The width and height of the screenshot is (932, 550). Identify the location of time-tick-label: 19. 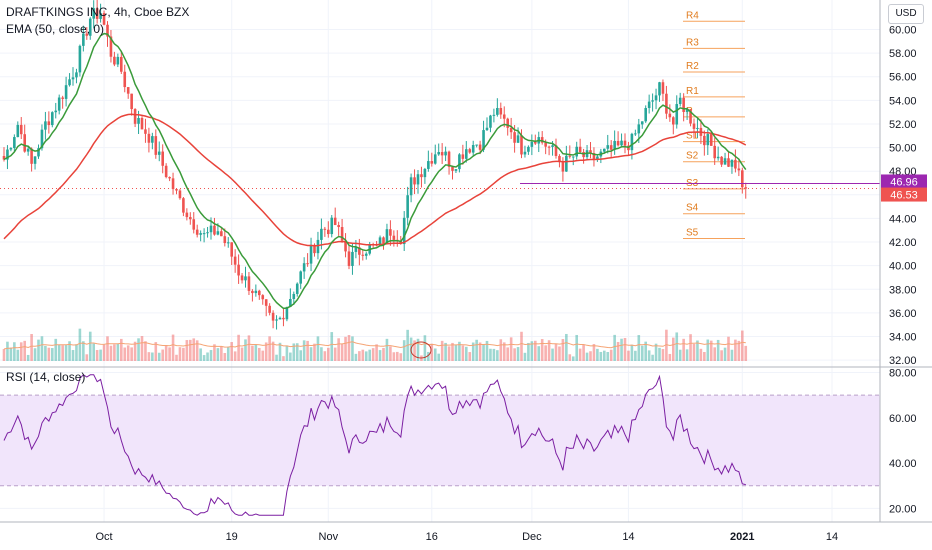
(232, 537).